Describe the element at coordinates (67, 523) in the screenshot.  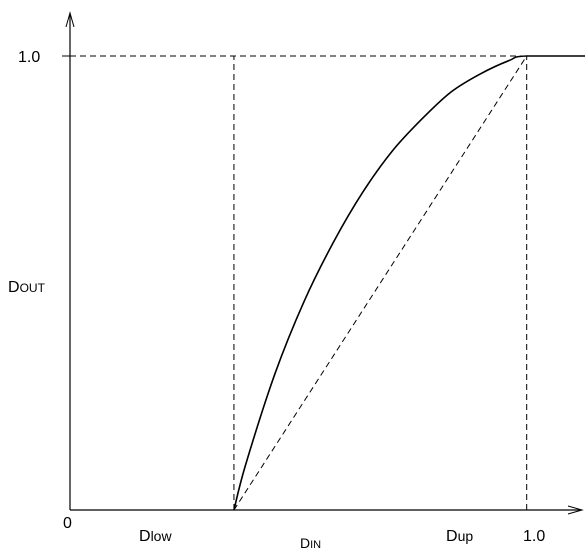
I see `origin-label: 0` at that location.